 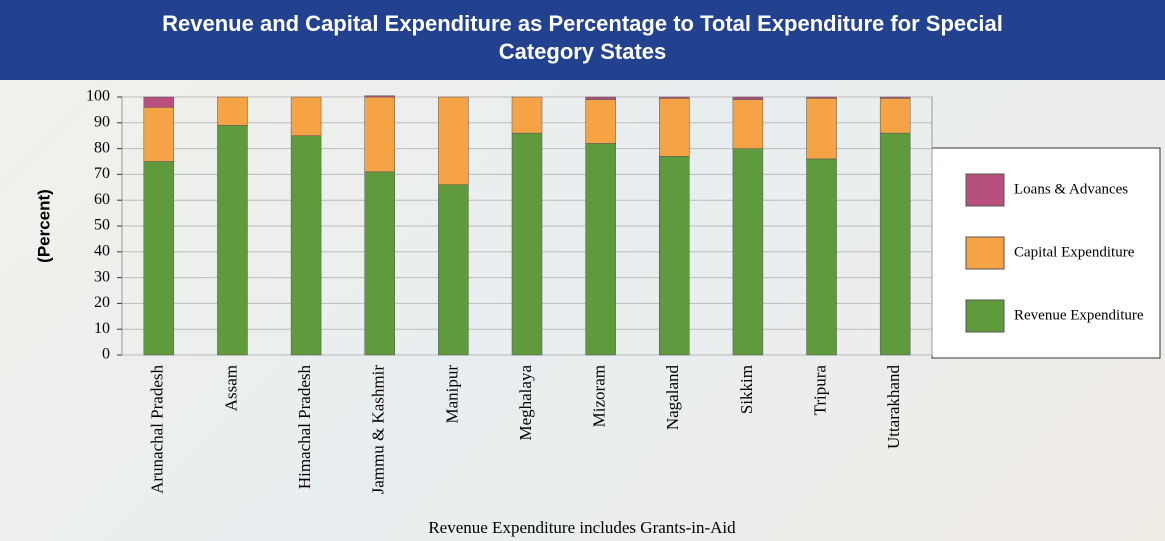 I want to click on x-tick-label: Assam, so click(x=230, y=388).